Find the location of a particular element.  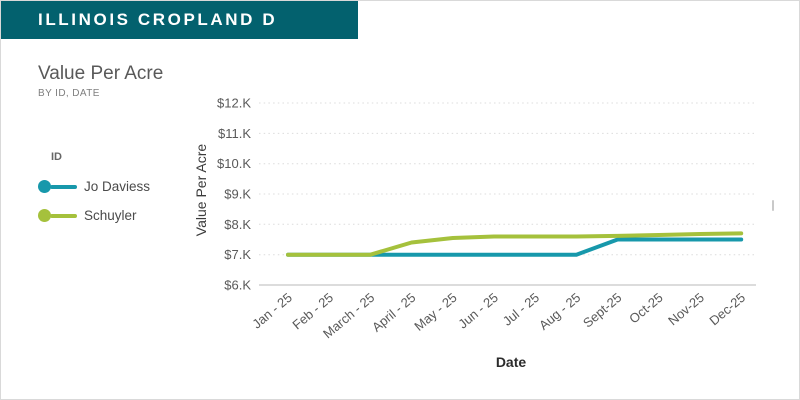

y-tick-label: $10.K is located at coordinates (234, 163).